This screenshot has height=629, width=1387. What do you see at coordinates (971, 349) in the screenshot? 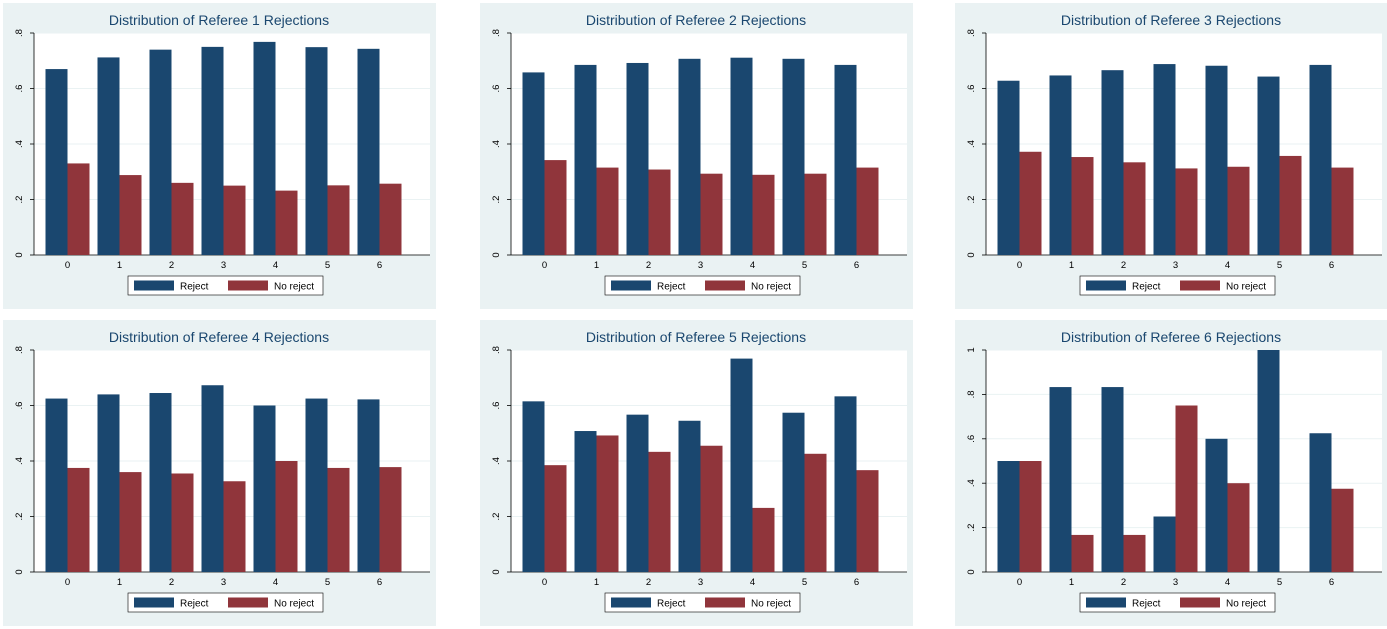
I see `y-tick-label: 1` at bounding box center [971, 349].